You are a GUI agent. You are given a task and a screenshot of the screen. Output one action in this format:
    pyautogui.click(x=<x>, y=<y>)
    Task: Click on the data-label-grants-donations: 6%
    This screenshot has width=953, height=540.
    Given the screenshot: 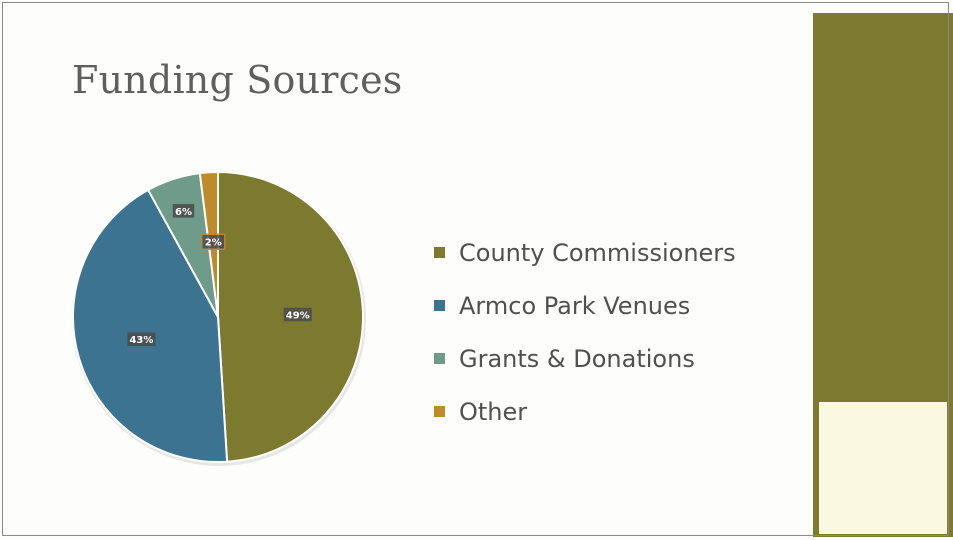 What is the action you would take?
    pyautogui.click(x=183, y=211)
    